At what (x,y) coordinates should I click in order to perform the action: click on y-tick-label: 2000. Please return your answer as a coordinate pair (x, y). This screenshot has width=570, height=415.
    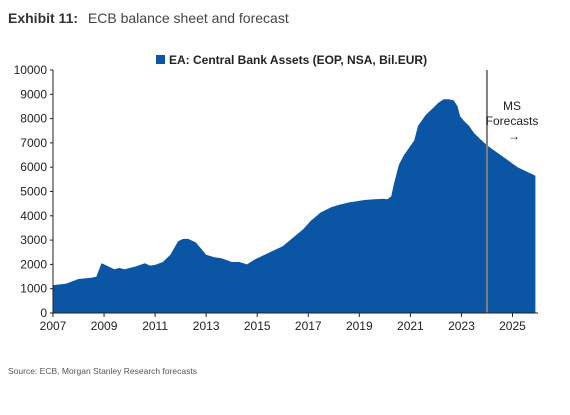
    Looking at the image, I should click on (33, 264).